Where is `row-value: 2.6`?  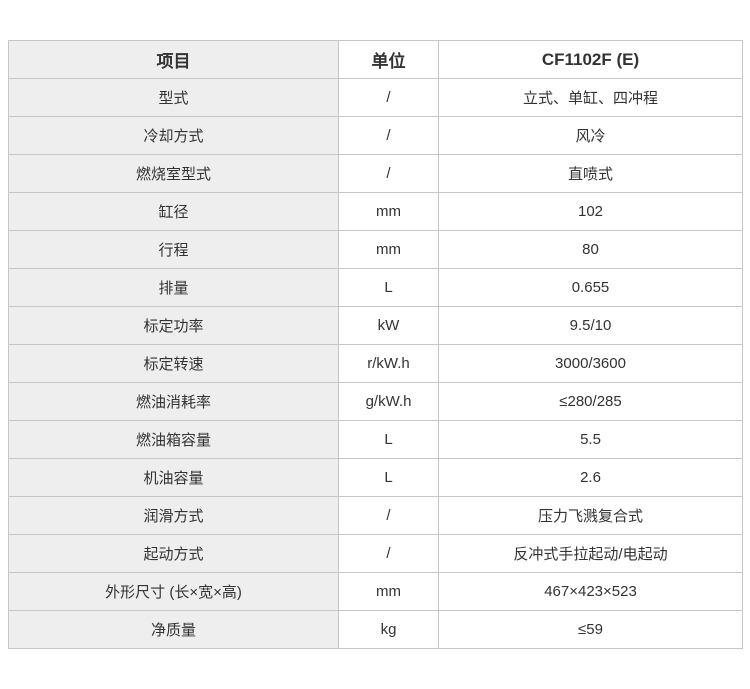
row-value: 2.6 is located at coordinates (590, 477).